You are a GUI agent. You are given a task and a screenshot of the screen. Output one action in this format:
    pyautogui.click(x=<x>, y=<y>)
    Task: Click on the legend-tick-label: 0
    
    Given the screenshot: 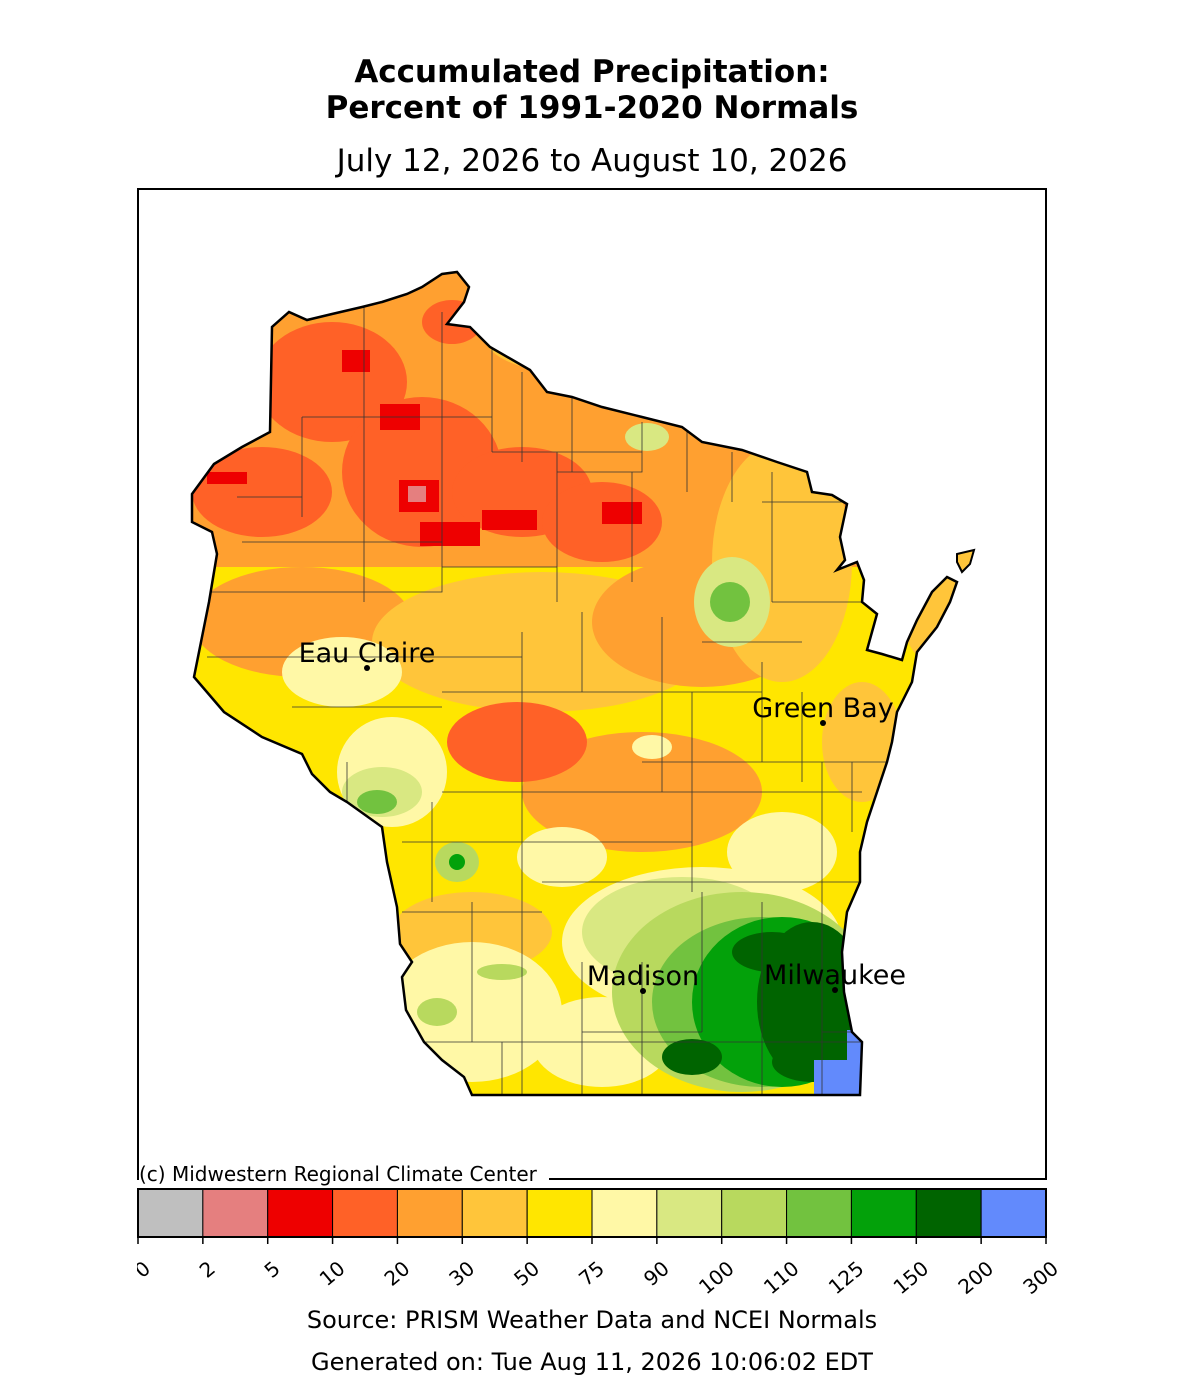 What is the action you would take?
    pyautogui.click(x=146, y=1269)
    